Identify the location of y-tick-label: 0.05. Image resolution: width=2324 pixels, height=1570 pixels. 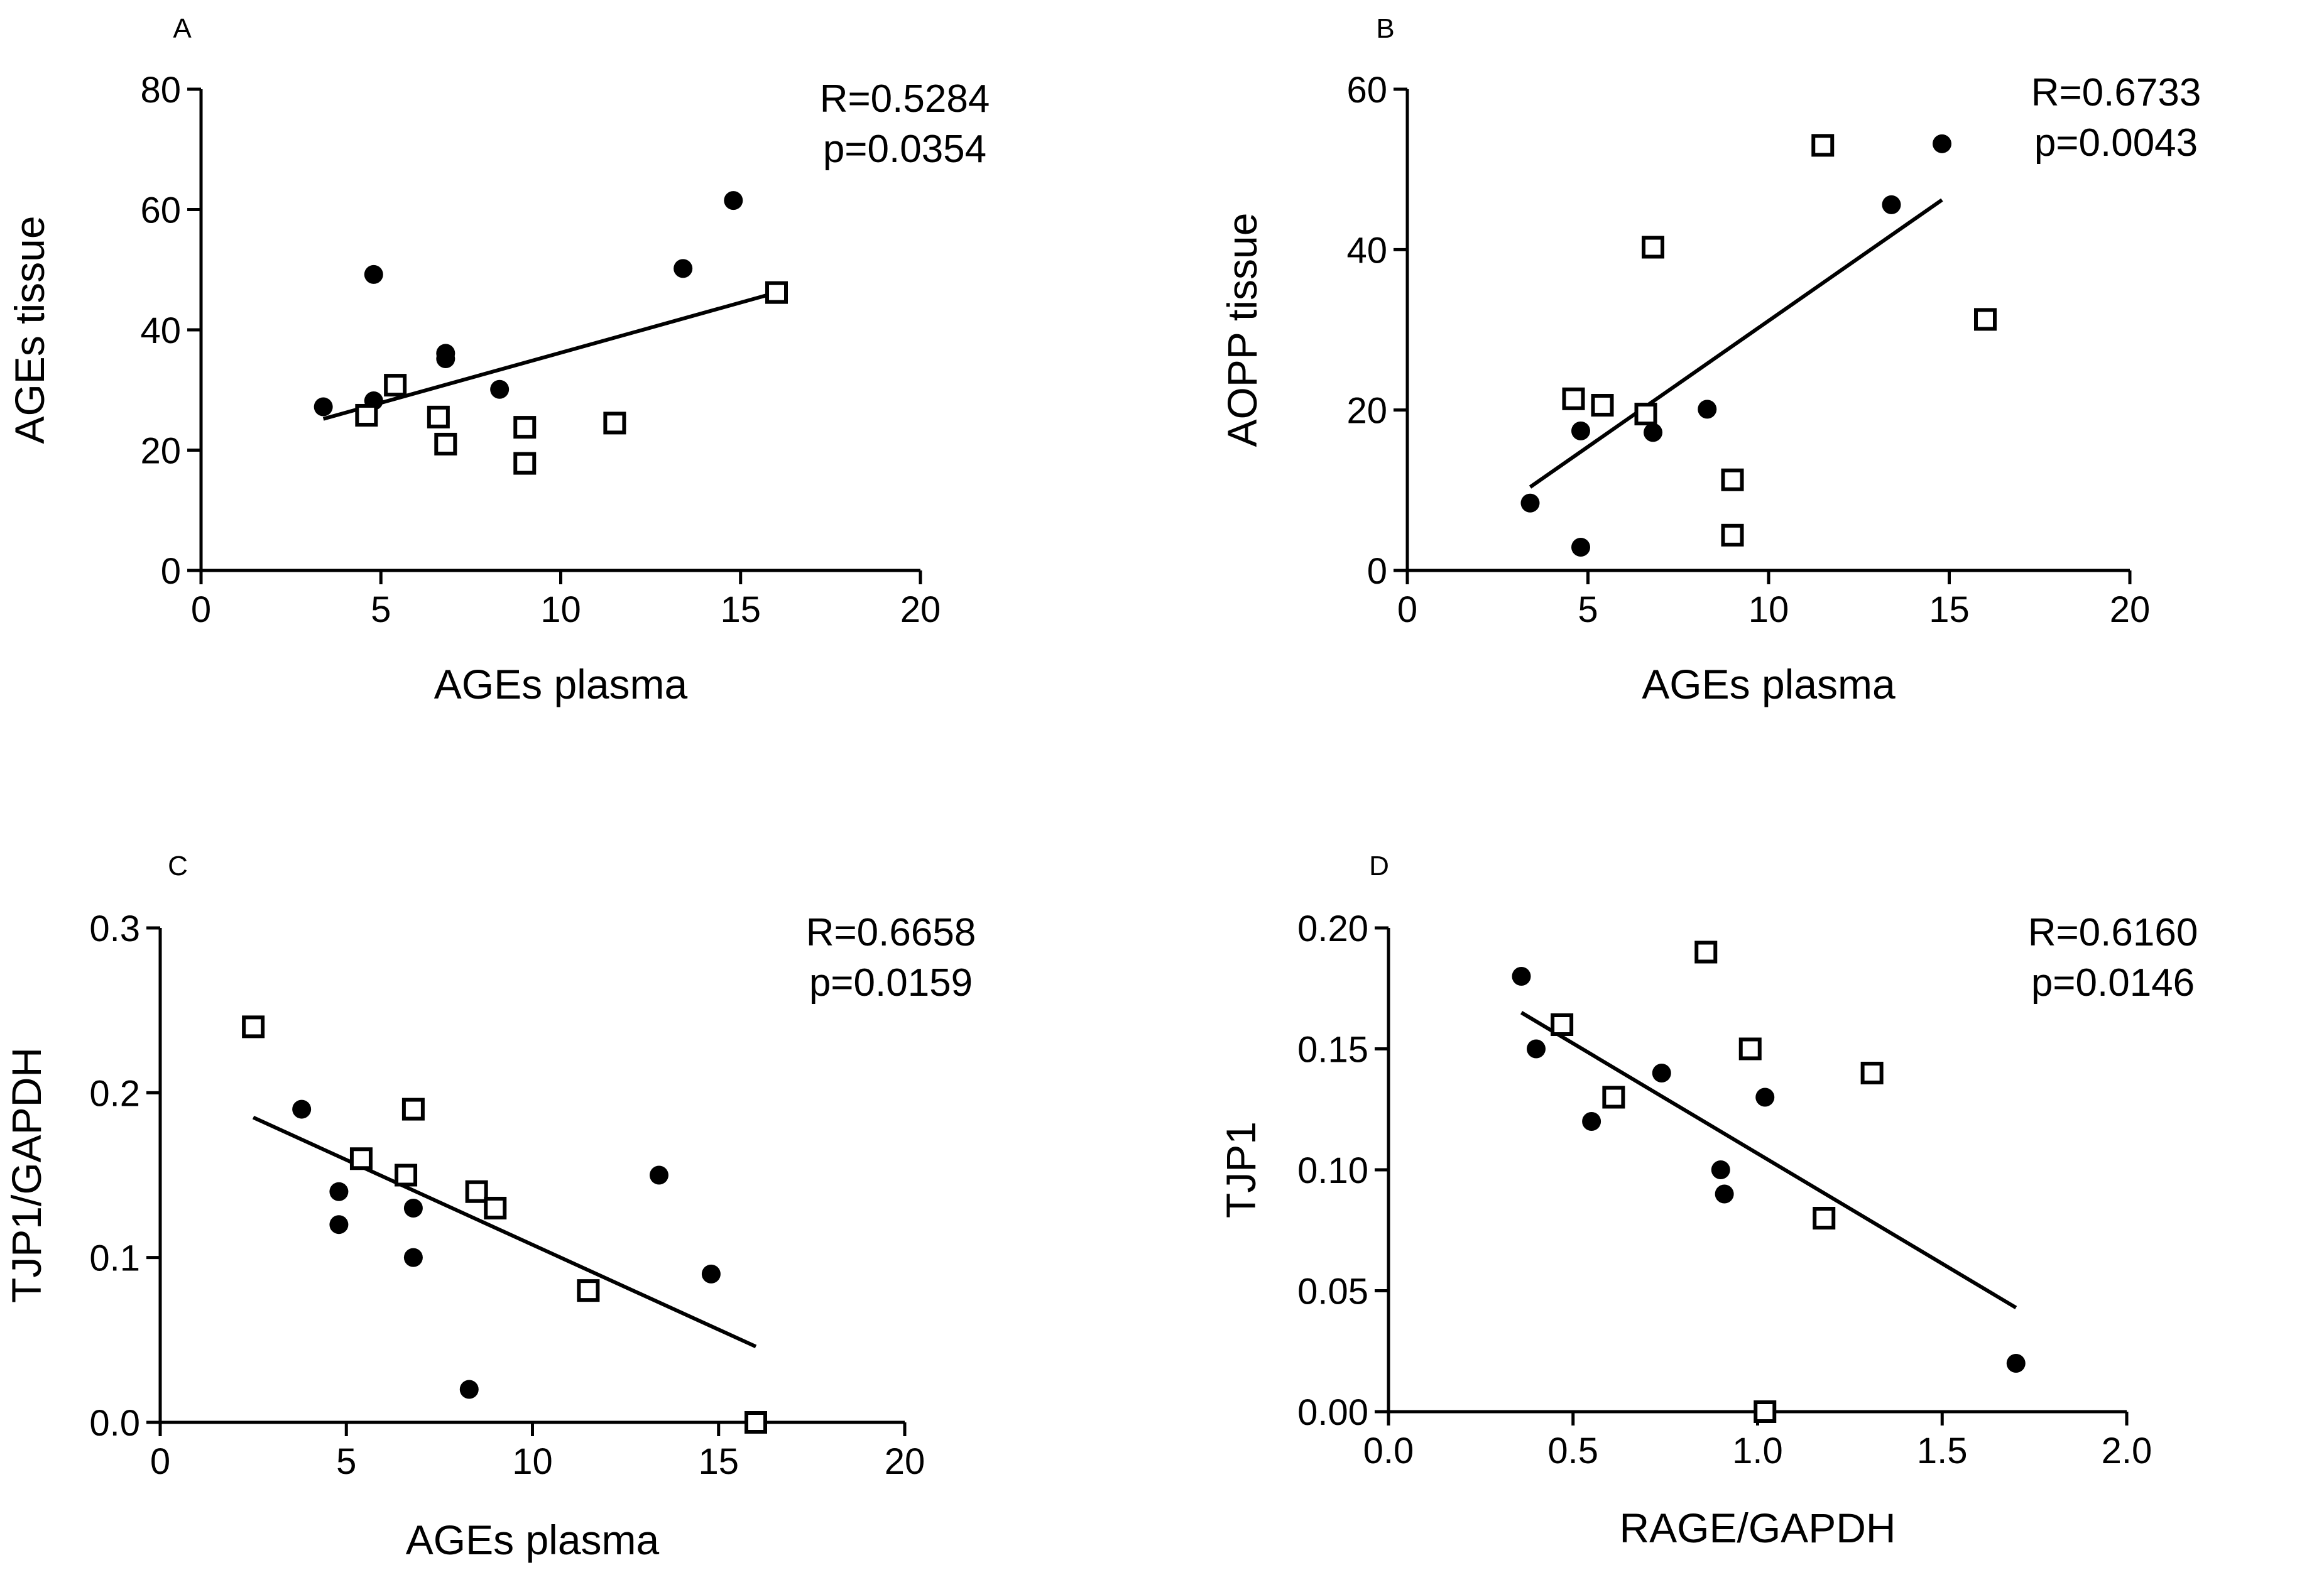
(1332, 1292).